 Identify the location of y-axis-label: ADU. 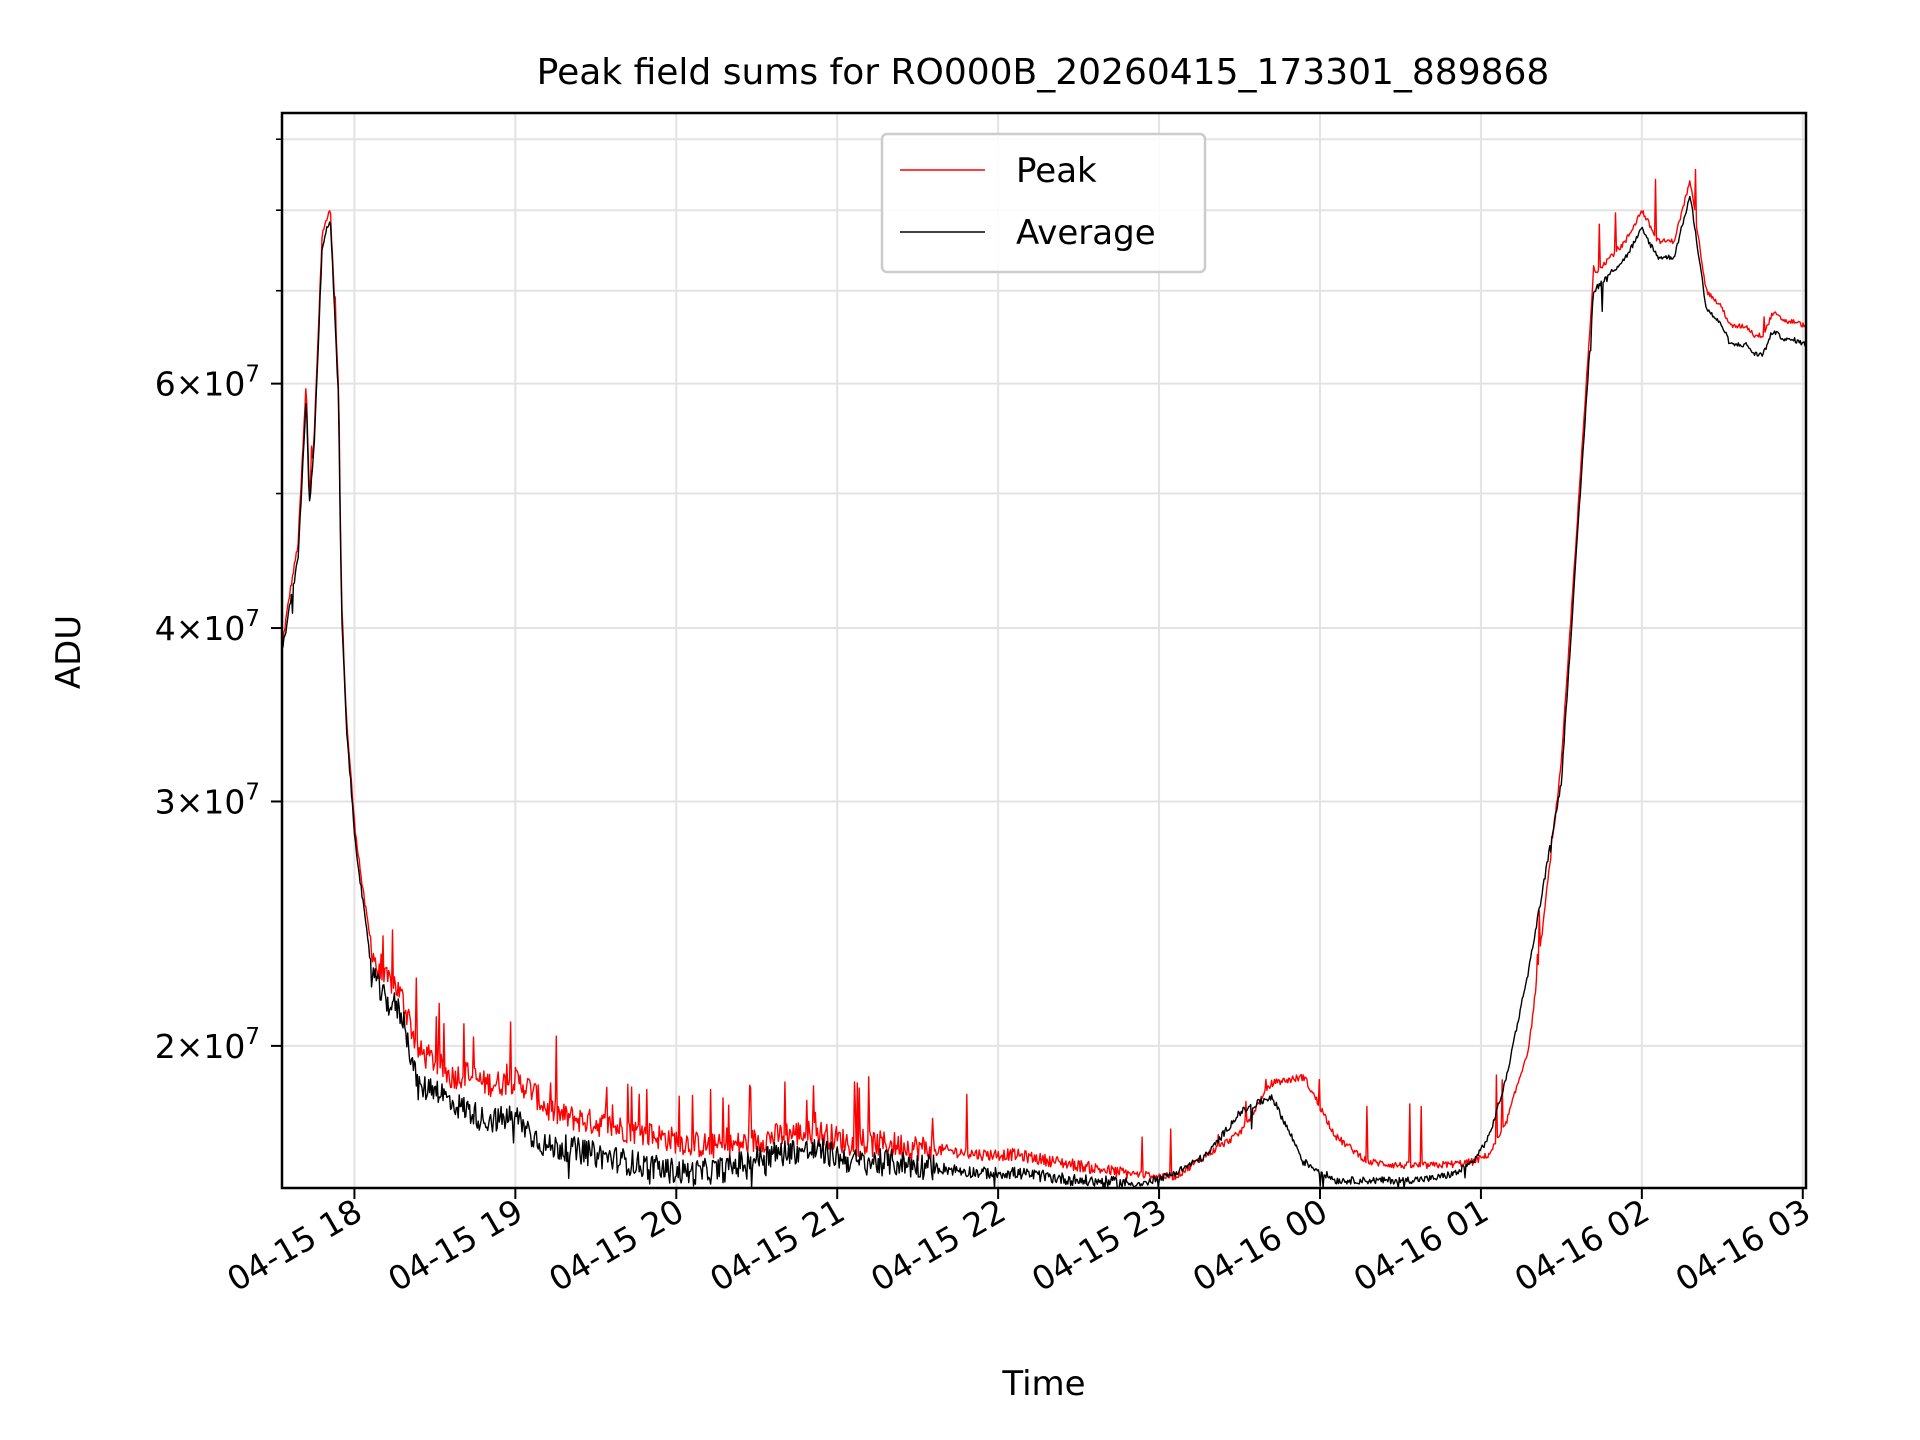
(69, 652).